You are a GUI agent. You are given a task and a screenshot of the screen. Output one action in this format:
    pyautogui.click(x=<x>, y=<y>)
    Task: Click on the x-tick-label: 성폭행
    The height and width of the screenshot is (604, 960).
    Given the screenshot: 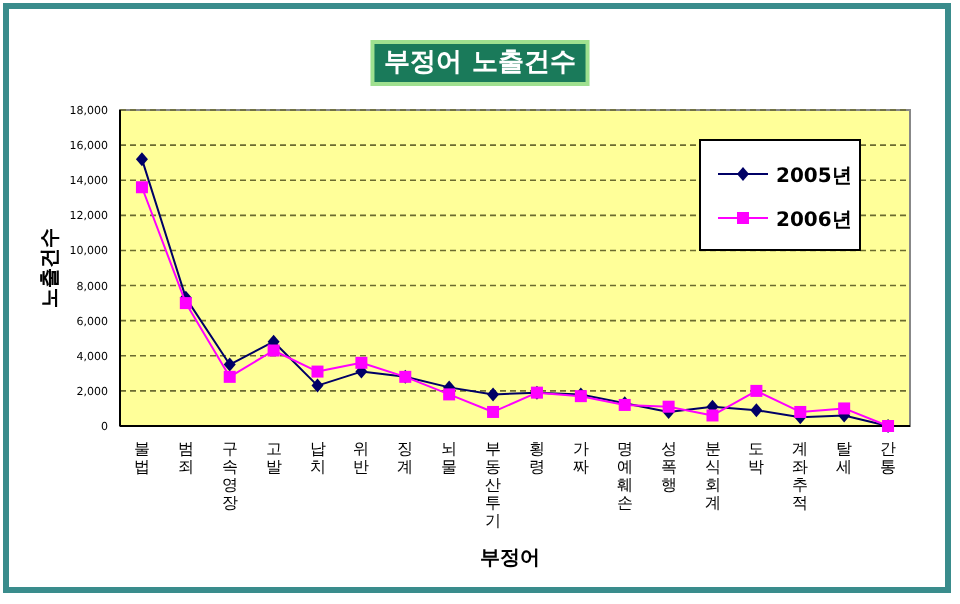 What is the action you would take?
    pyautogui.click(x=668, y=467)
    